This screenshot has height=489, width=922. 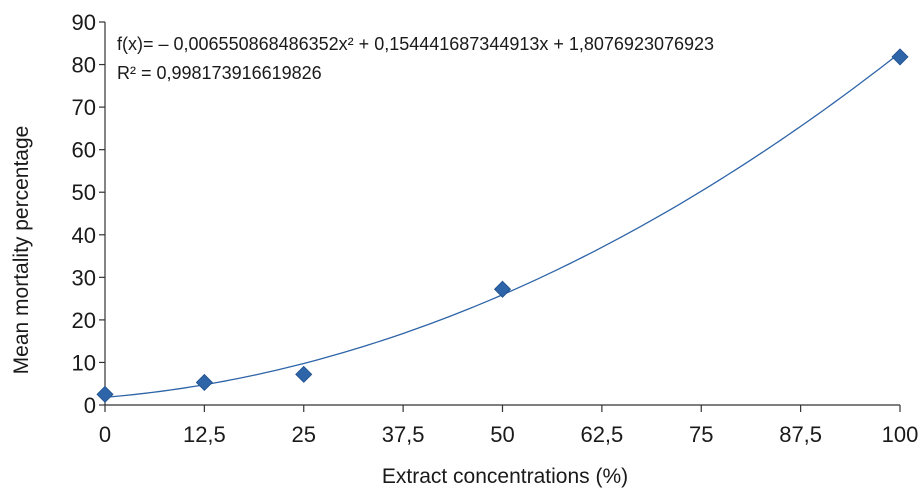 I want to click on x-tick-label: 25, so click(x=304, y=434).